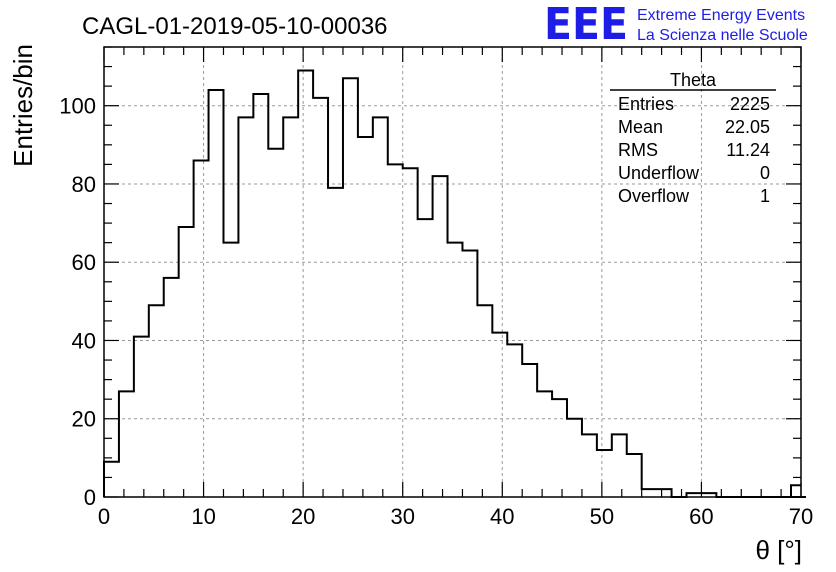  I want to click on x-tick-label: 10, so click(203, 516).